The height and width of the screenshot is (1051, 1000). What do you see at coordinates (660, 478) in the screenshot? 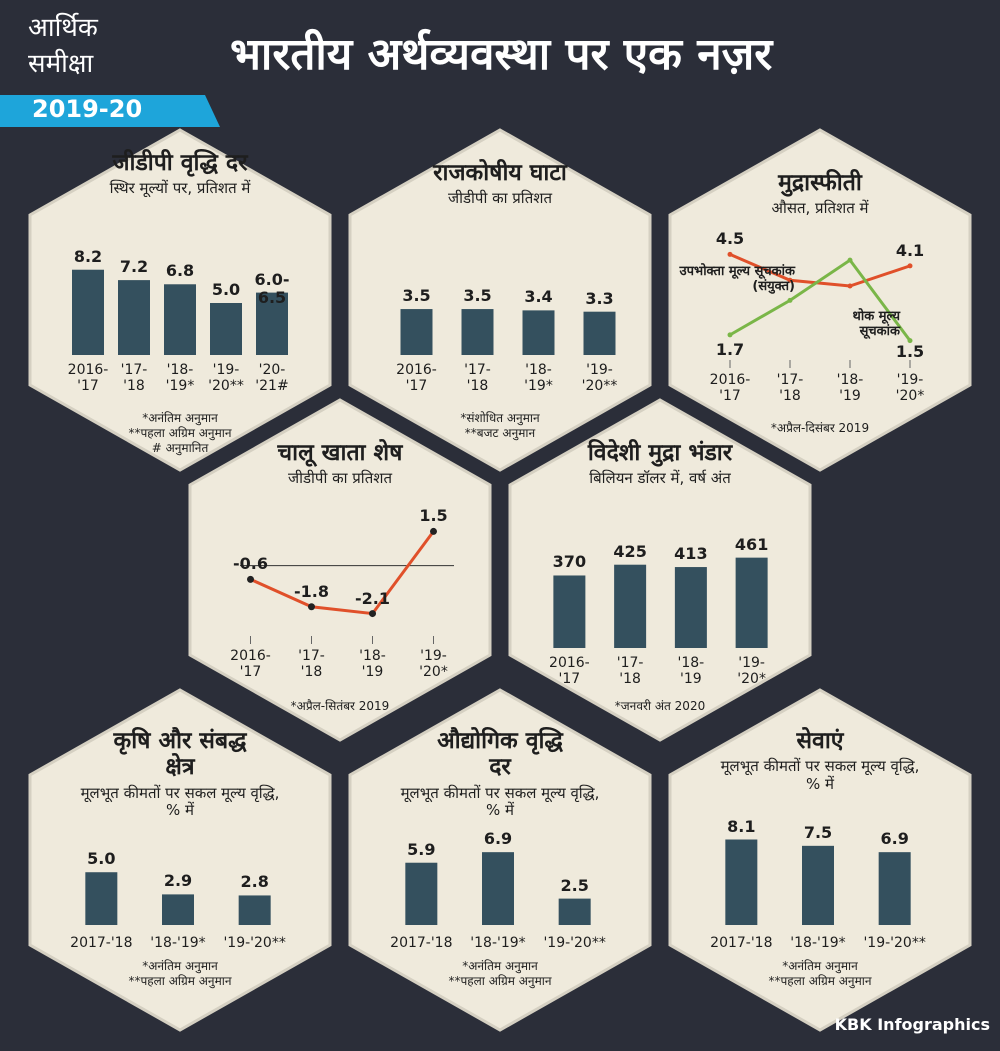
I see `panel-subtitle: बिलियन डॉलर में, वर्ष अंत` at bounding box center [660, 478].